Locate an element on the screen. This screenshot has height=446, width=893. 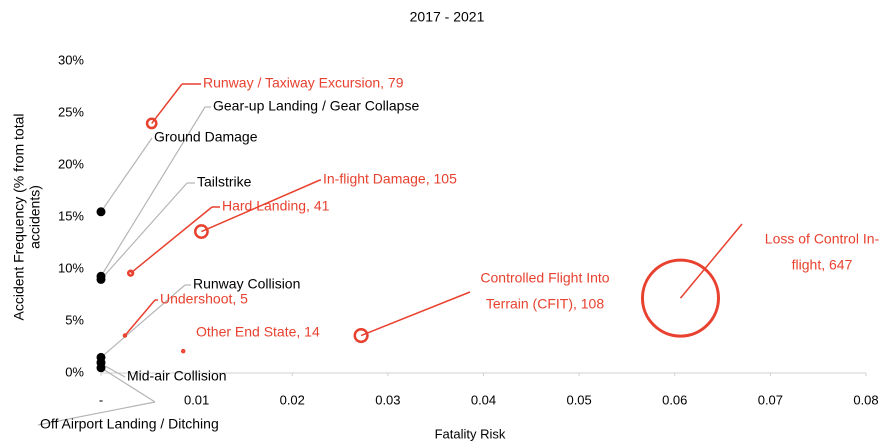
point-label: Terrain (CFIT), 108 is located at coordinates (545, 304).